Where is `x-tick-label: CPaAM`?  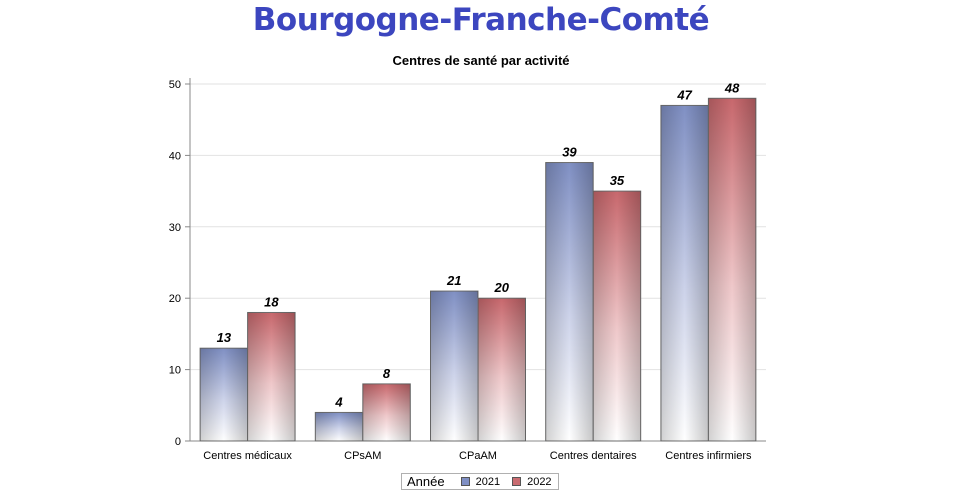 x-tick-label: CPaAM is located at coordinates (478, 456).